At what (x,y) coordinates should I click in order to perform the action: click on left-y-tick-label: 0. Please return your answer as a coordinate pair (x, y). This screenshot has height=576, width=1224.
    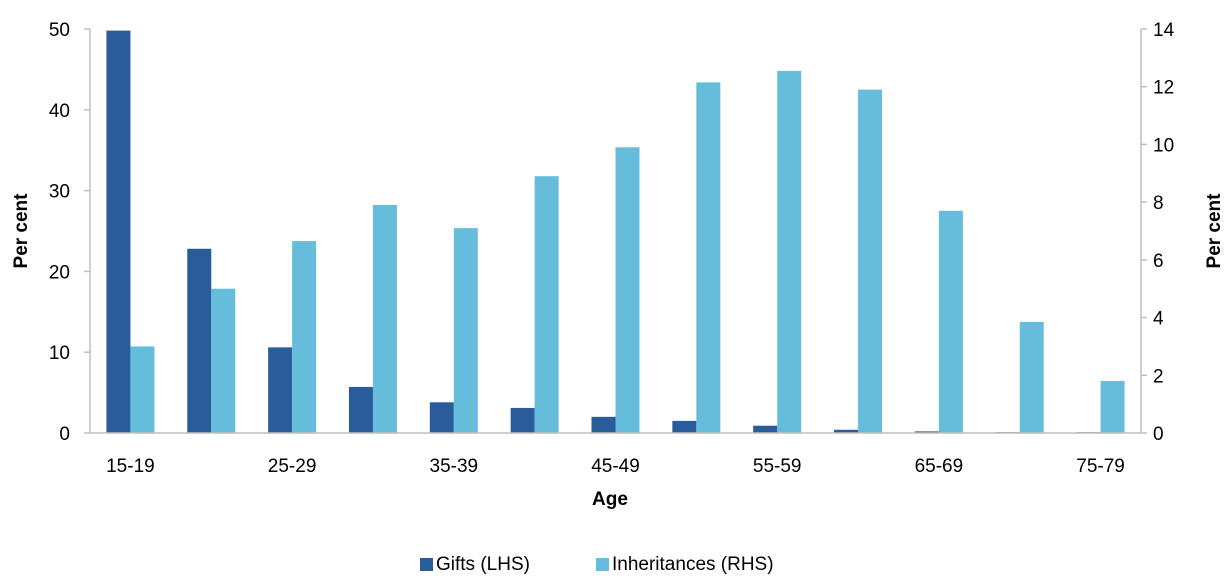
    Looking at the image, I should click on (64, 434).